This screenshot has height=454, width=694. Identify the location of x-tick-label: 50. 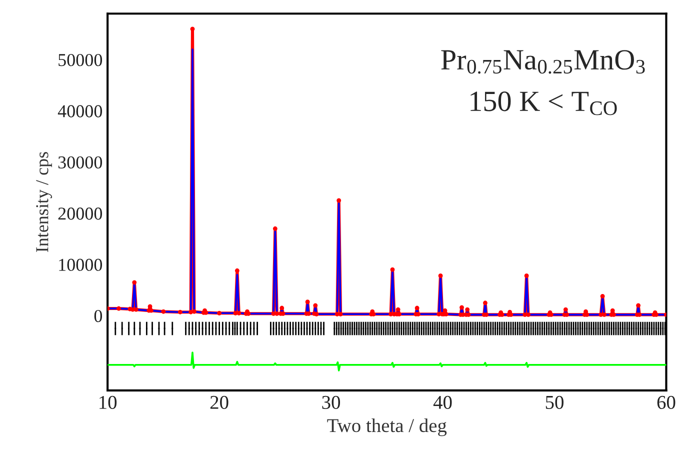
(555, 402).